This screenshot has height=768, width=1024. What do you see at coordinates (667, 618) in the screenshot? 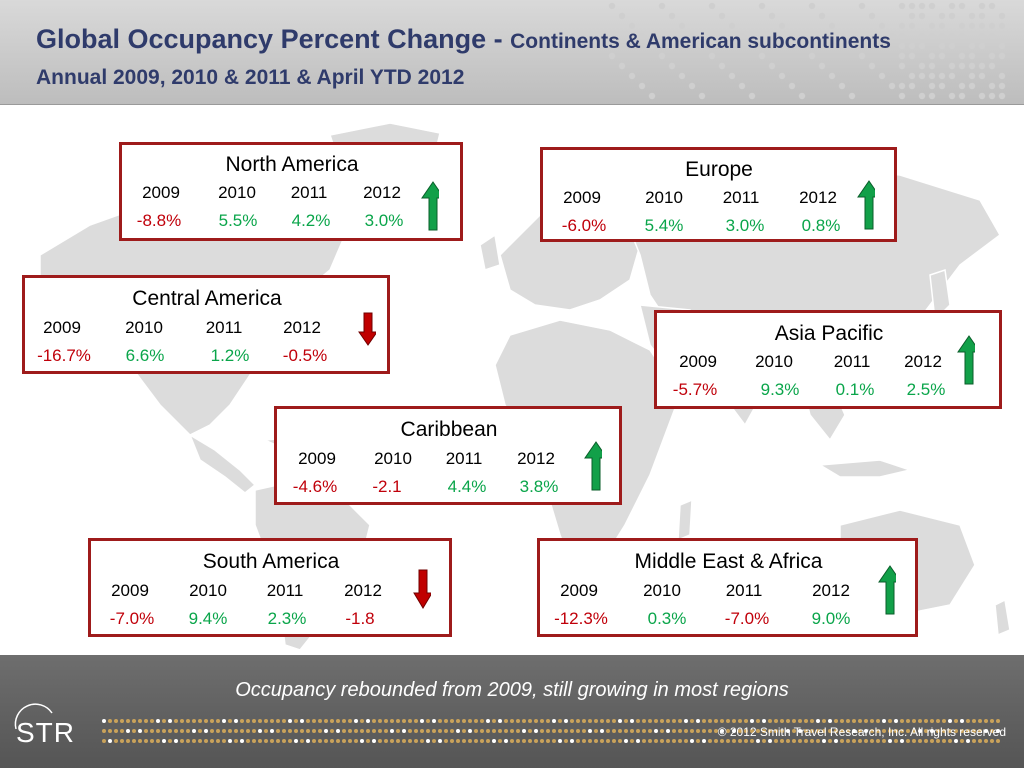
I see `value-label: 0.3%` at bounding box center [667, 618].